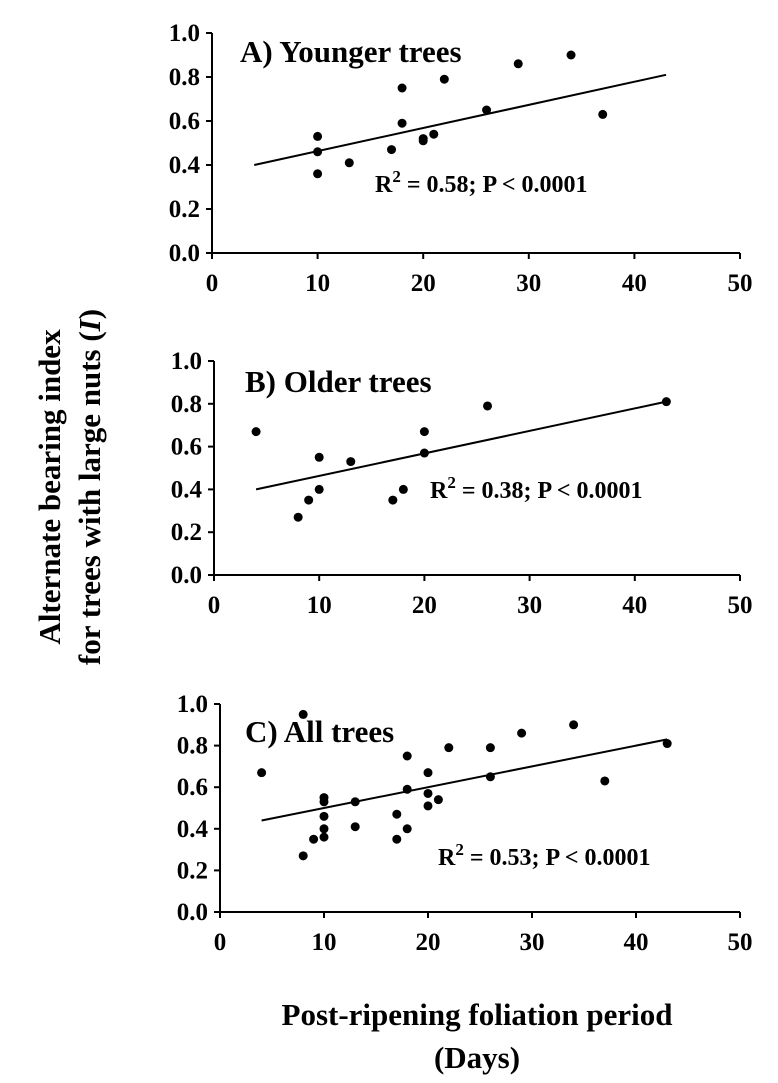  What do you see at coordinates (528, 283) in the screenshot?
I see `panel-a-x-tick-label: 30` at bounding box center [528, 283].